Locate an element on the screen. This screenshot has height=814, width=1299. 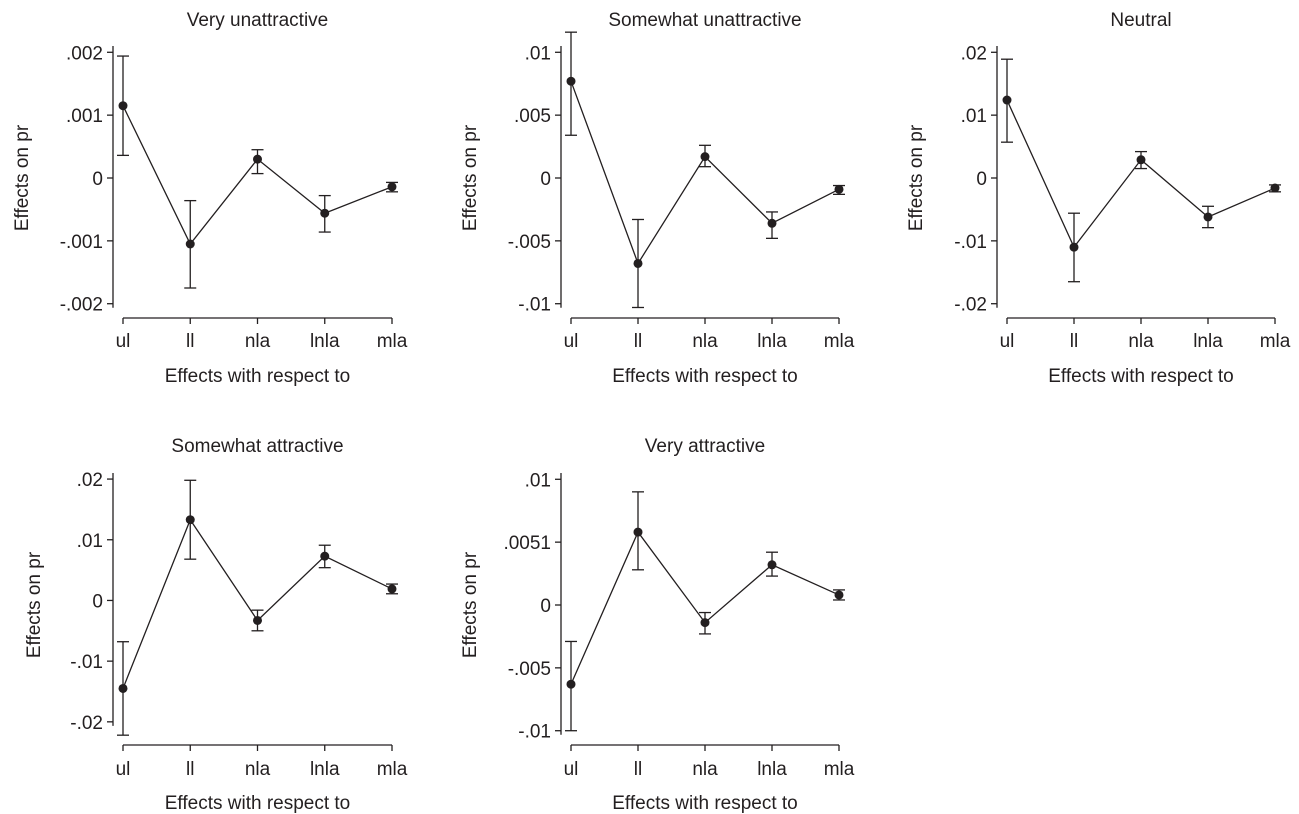
y-tick-label: .002 is located at coordinates (84, 53).